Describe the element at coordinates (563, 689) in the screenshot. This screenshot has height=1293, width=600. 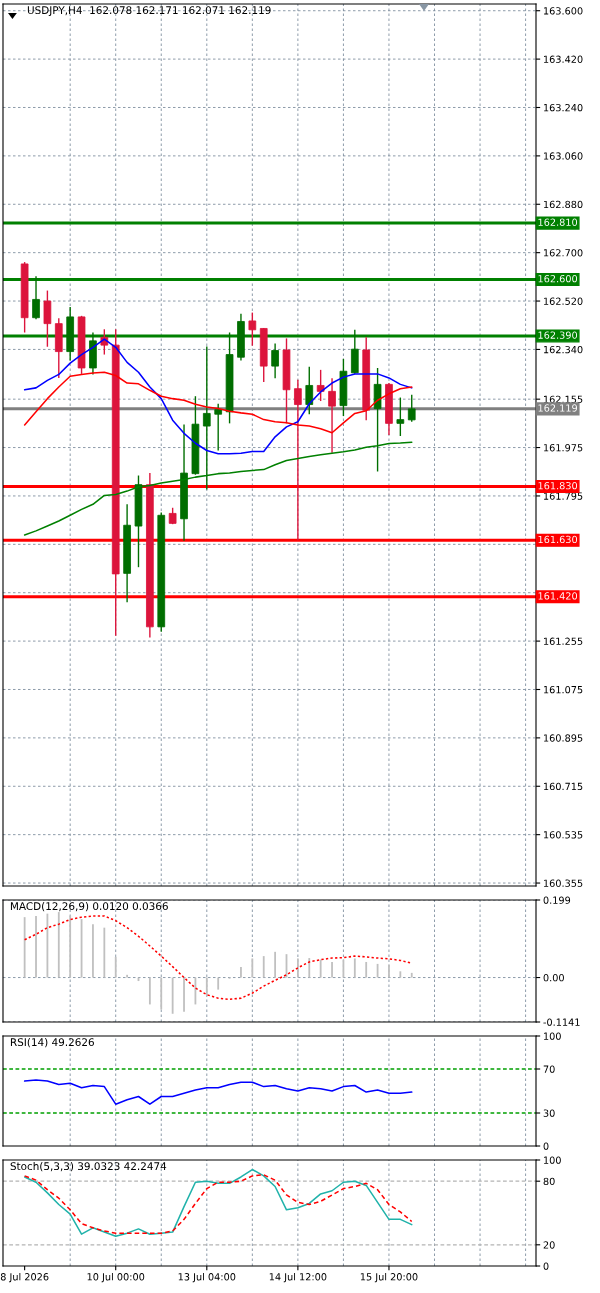
I see `y-tick-label: 161.075` at that location.